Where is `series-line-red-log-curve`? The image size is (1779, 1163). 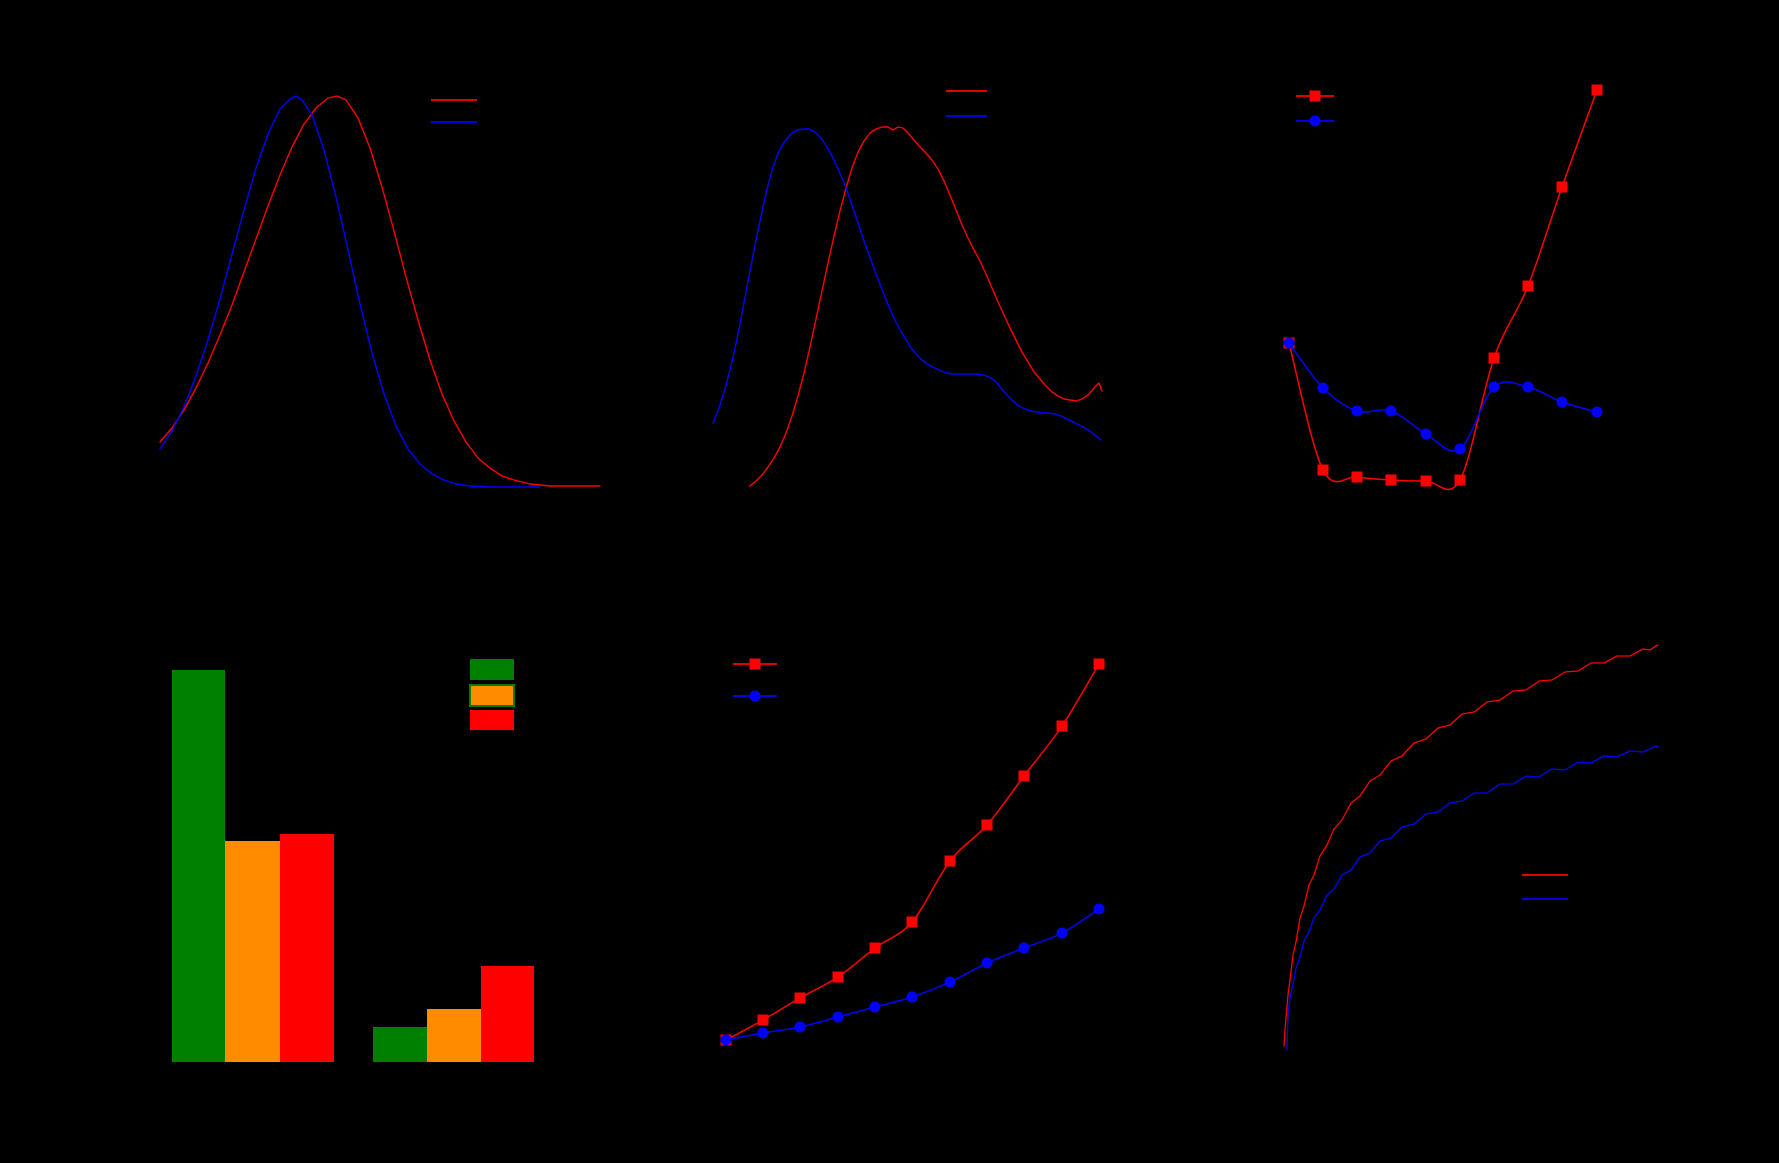 series-line-red-log-curve is located at coordinates (1471, 845).